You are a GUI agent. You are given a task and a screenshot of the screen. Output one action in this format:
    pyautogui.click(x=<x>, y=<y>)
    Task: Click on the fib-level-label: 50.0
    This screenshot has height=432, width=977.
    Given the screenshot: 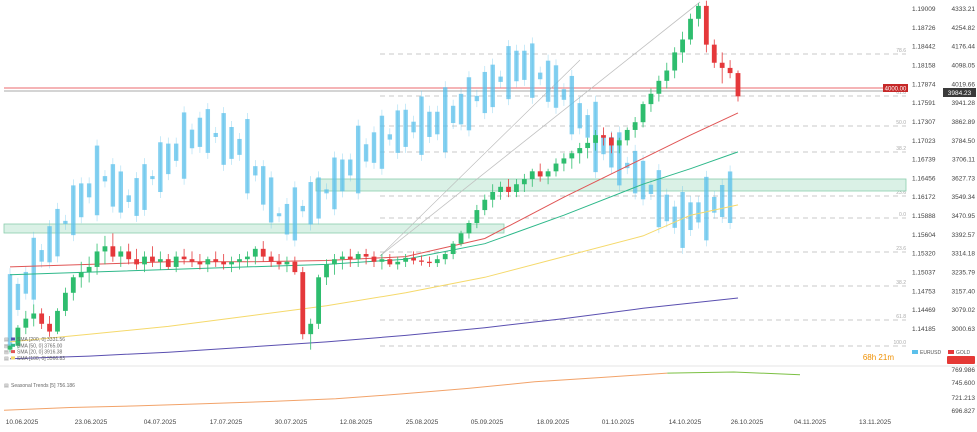 What is the action you would take?
    pyautogui.click(x=901, y=123)
    